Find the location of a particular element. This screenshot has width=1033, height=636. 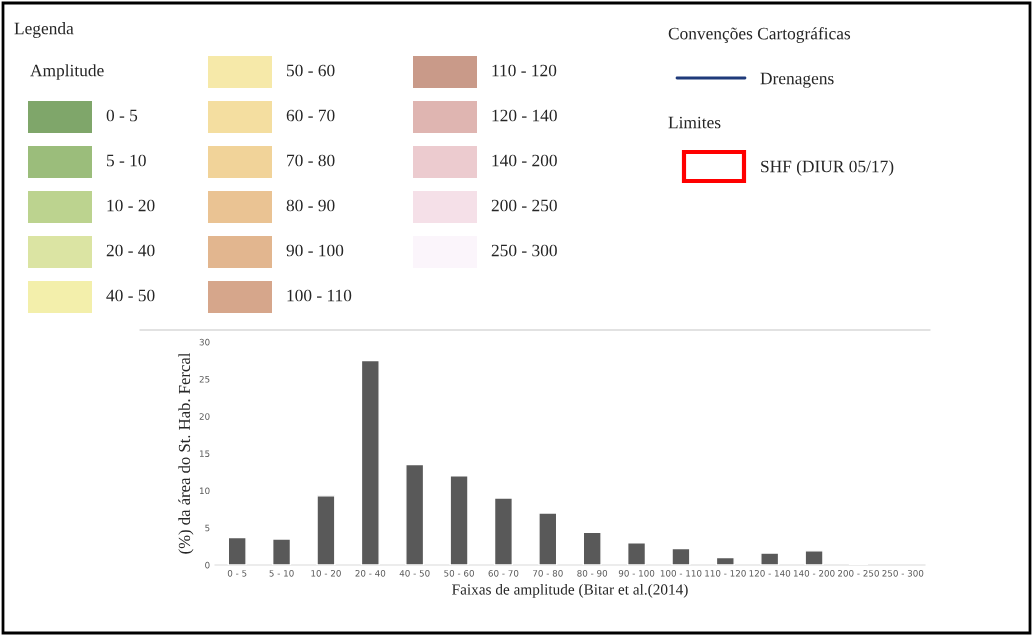

x-tick-label: 40 - 50 is located at coordinates (414, 573).